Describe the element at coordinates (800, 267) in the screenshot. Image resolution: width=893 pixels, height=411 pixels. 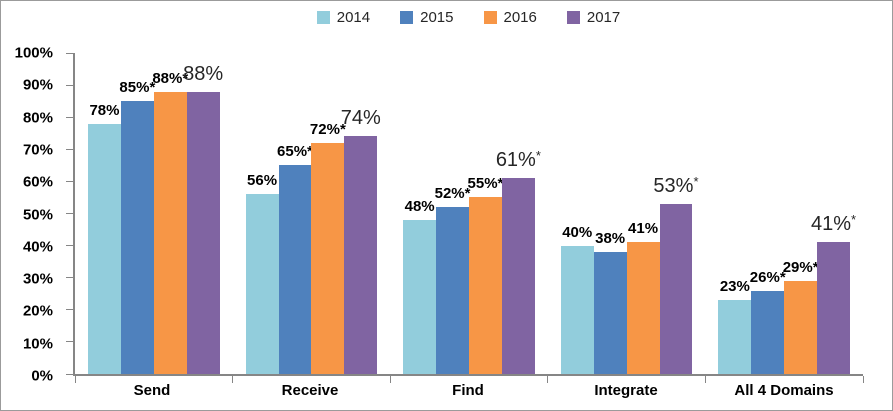
I see `bar-value-label: 29%*` at that location.